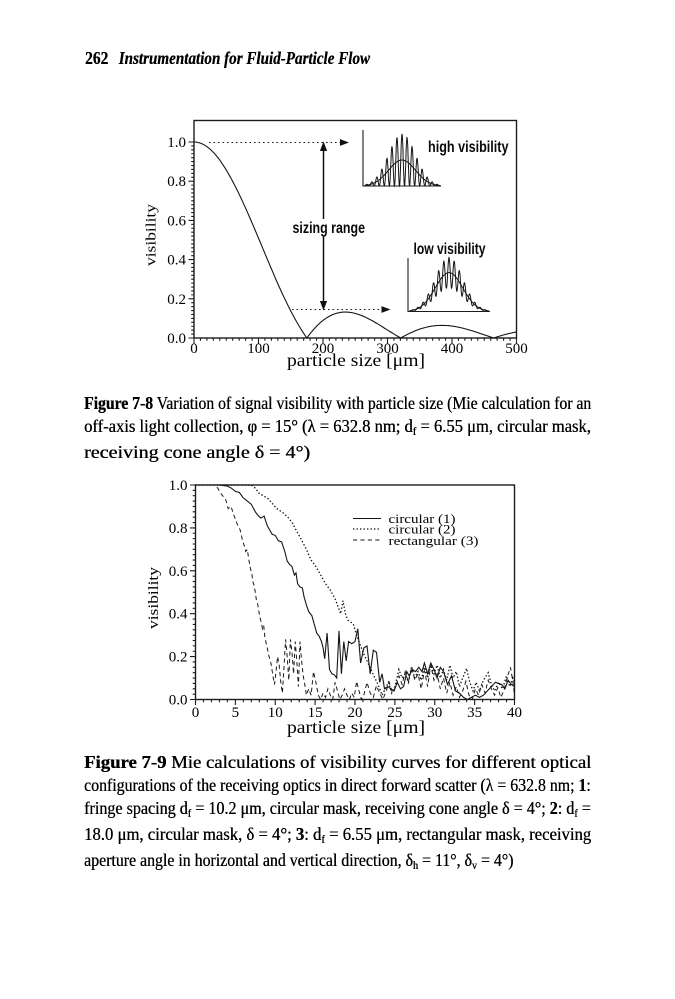 Image resolution: width=675 pixels, height=999 pixels. I want to click on svg-text: high visibility, so click(468, 147).